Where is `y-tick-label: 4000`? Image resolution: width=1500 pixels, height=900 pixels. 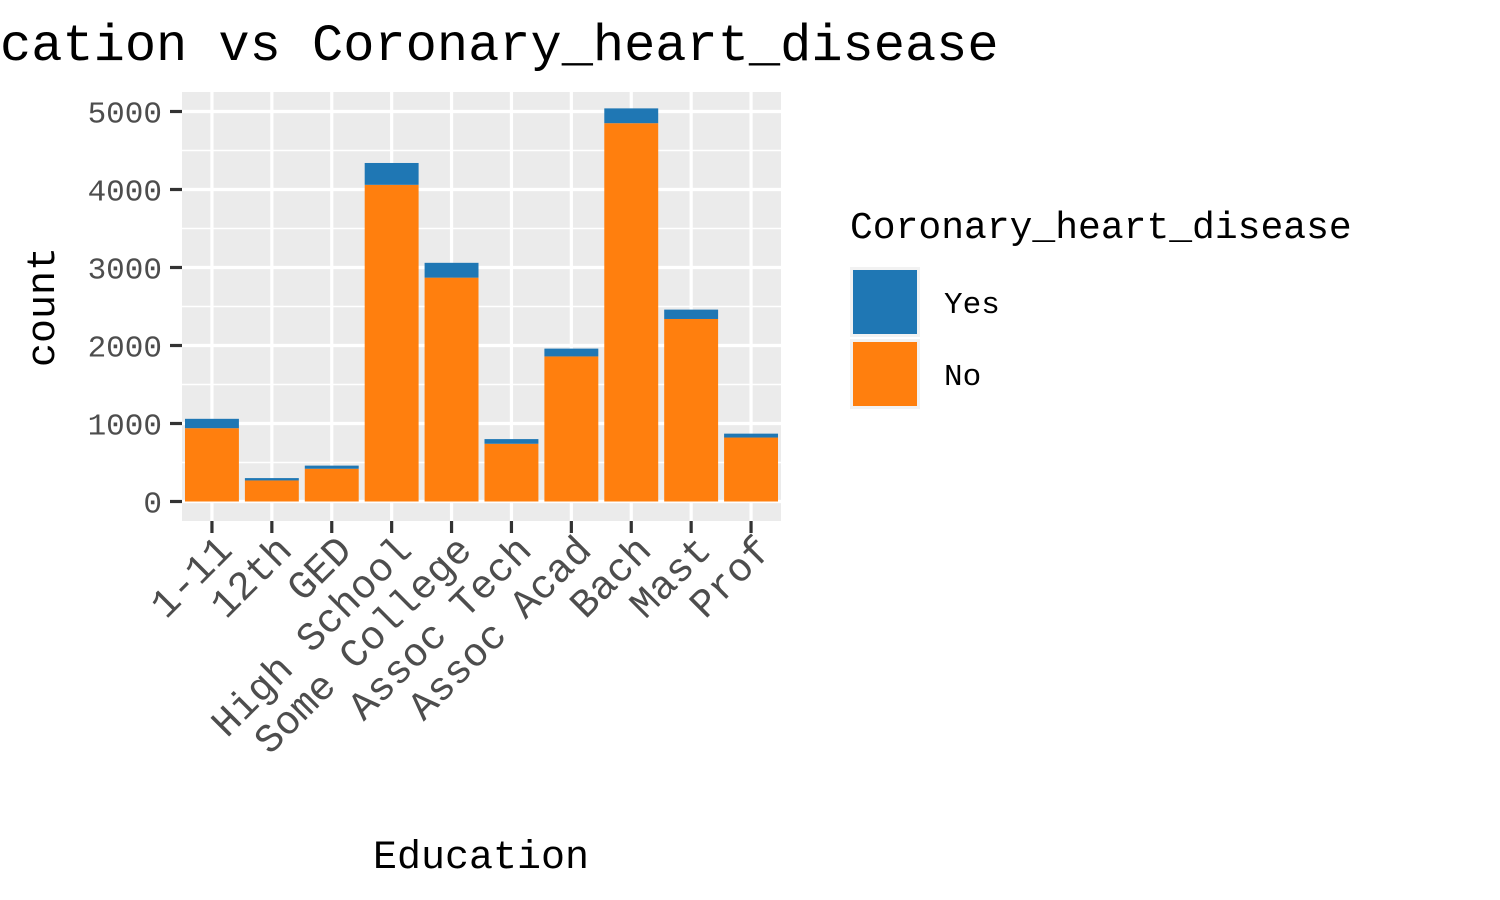 y-tick-label: 4000 is located at coordinates (125, 193).